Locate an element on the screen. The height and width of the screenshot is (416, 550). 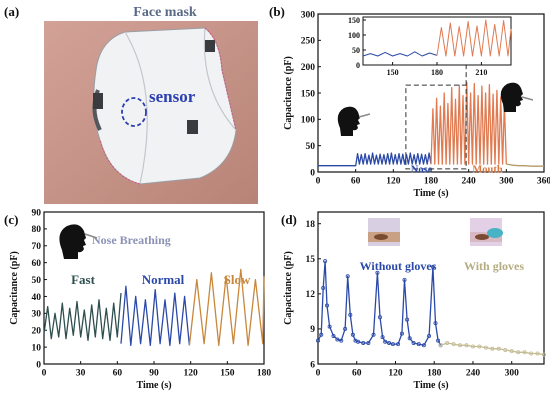
d-annotation-without-gloves: Without gloves is located at coordinates (398, 266).